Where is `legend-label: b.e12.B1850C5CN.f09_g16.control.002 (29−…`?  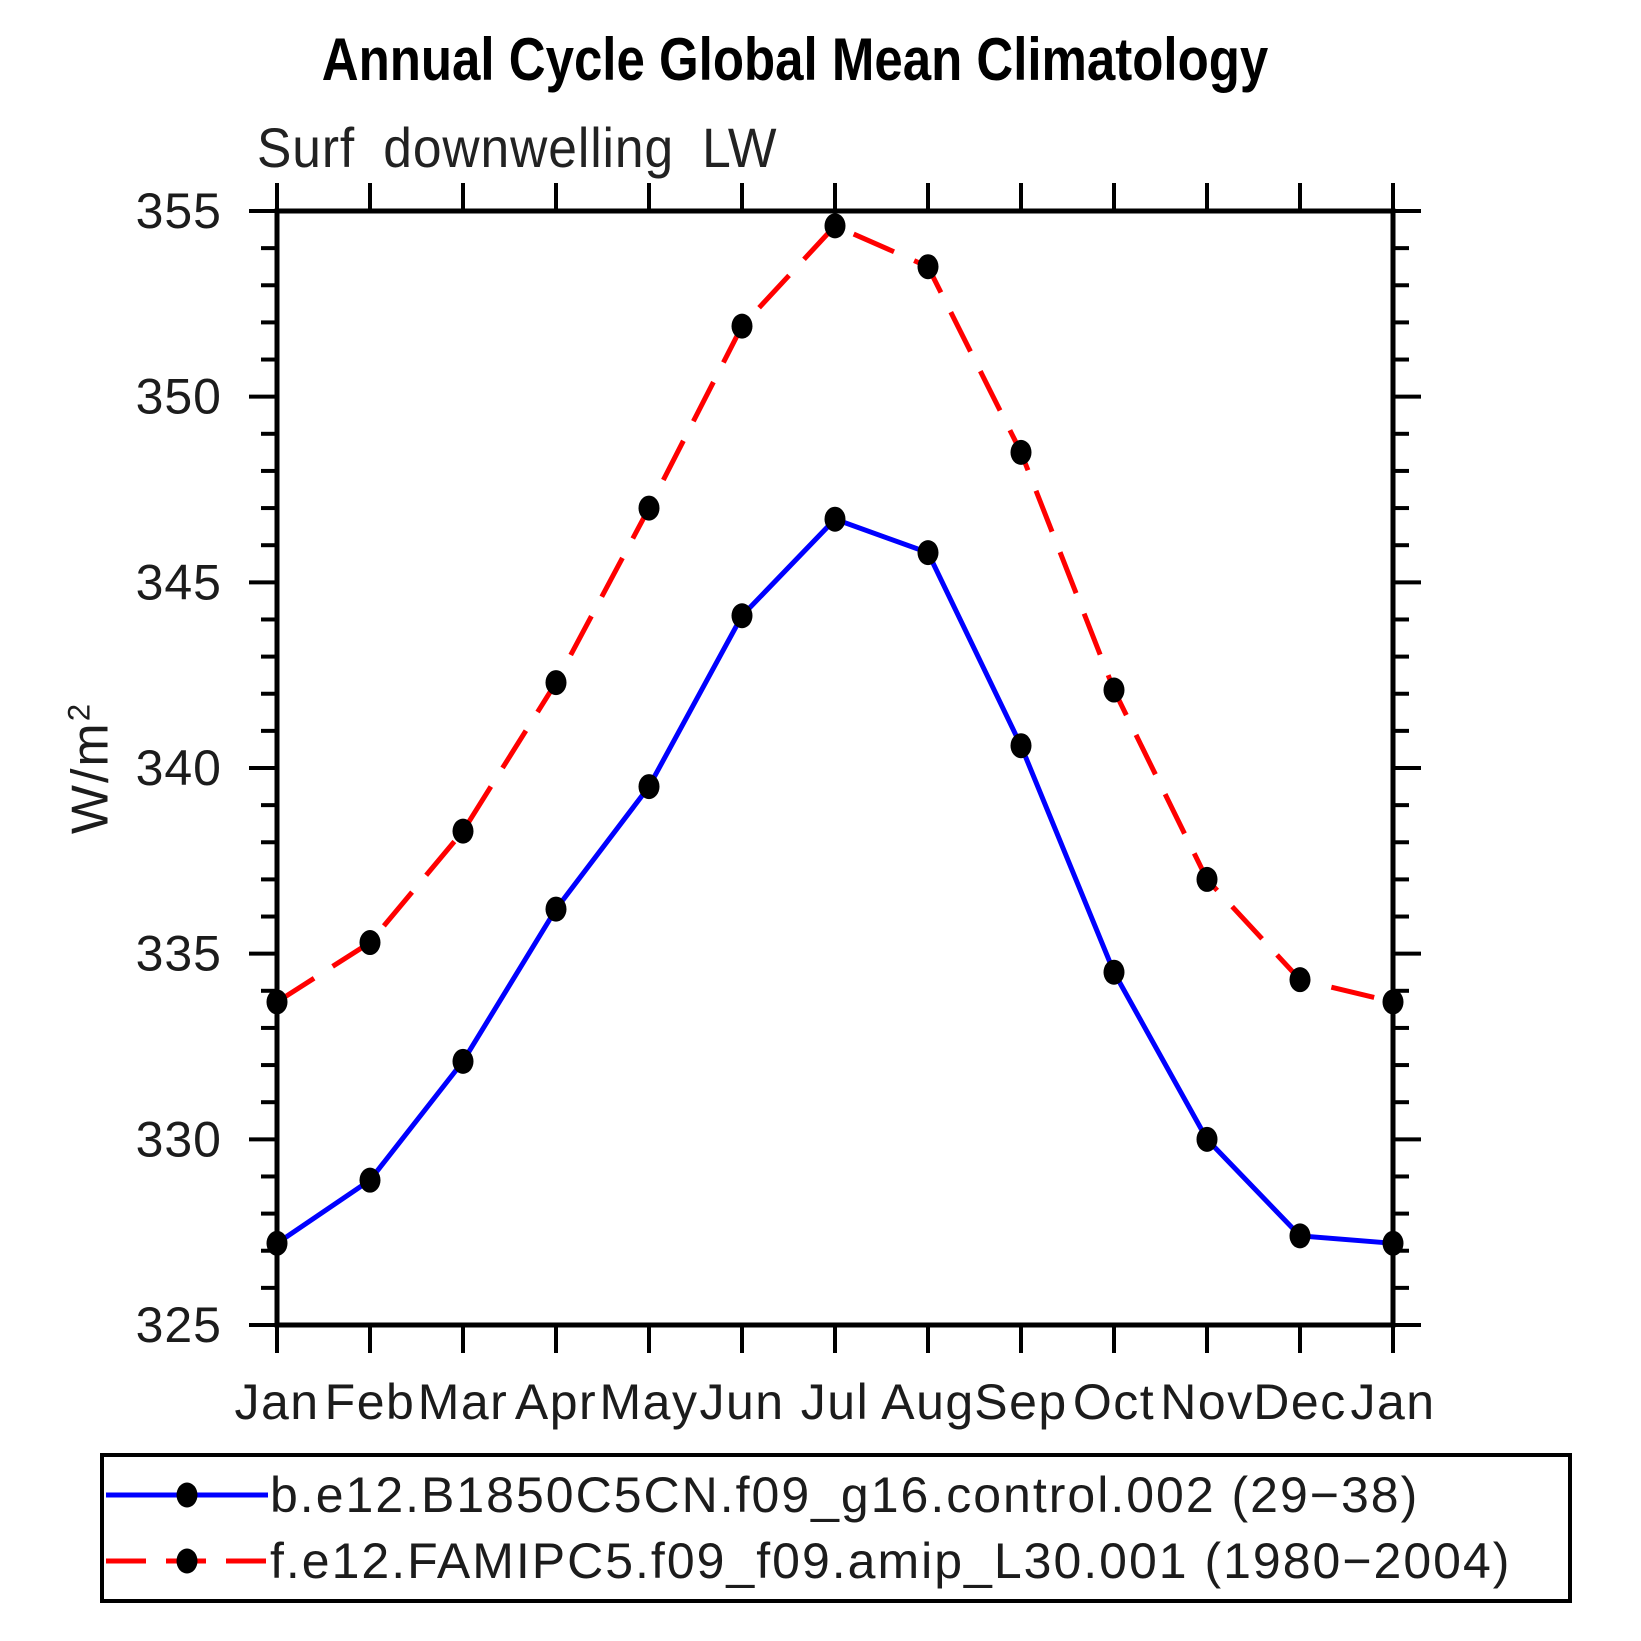 legend-label: b.e12.B1850C5CN.f09_g16.control.002 (29−… is located at coordinates (845, 1495).